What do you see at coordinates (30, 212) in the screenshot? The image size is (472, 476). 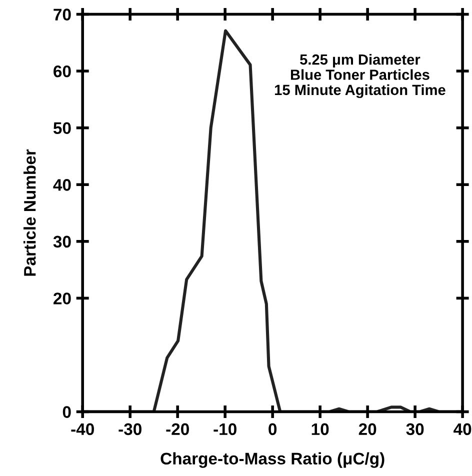 I see `y-axis-title: Particle Number` at bounding box center [30, 212].